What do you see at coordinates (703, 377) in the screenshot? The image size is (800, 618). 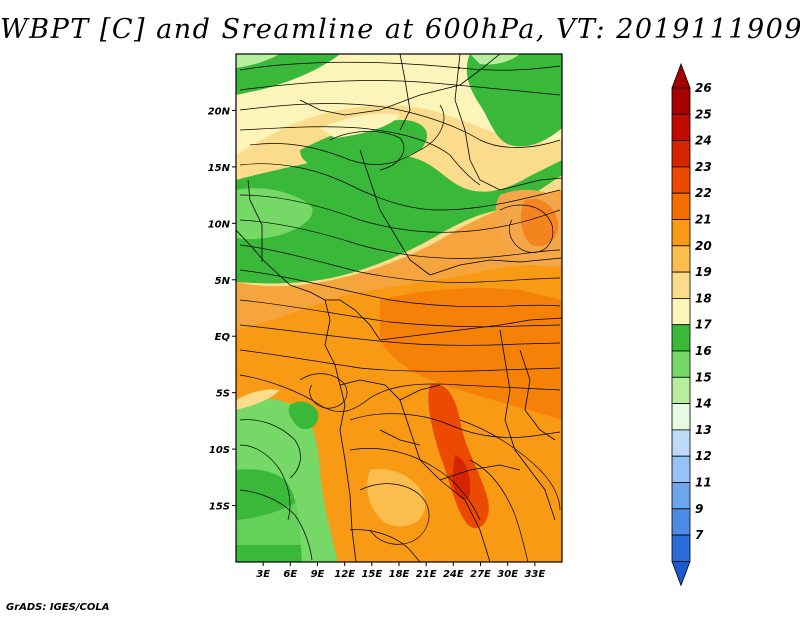 I see `colorbar-label: 15` at bounding box center [703, 377].